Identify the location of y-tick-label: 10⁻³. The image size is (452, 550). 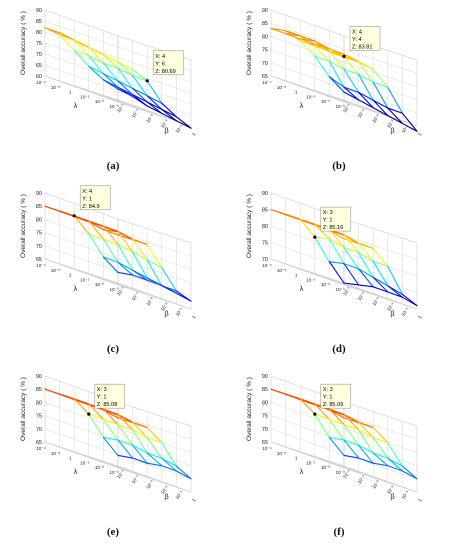
(376, 301).